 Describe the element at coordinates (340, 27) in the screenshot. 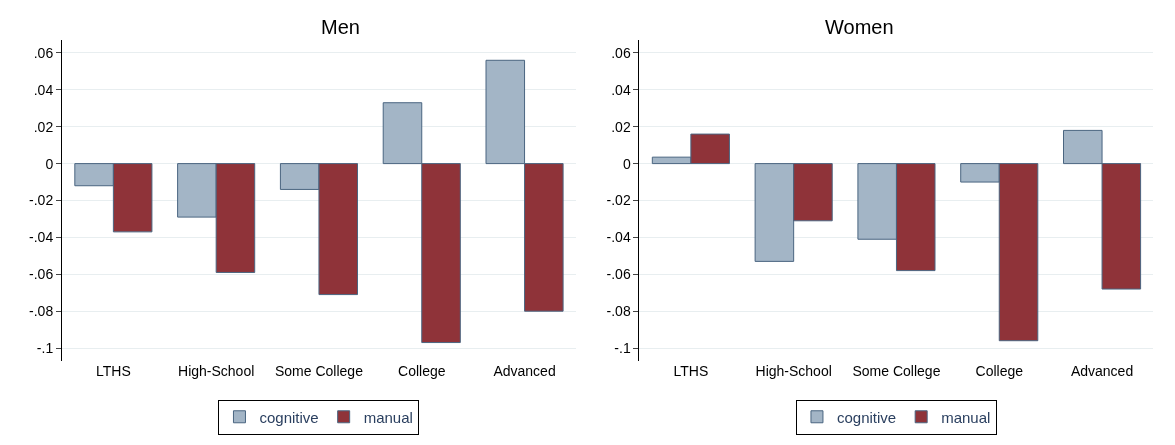

I see `chart-title: Men` at that location.